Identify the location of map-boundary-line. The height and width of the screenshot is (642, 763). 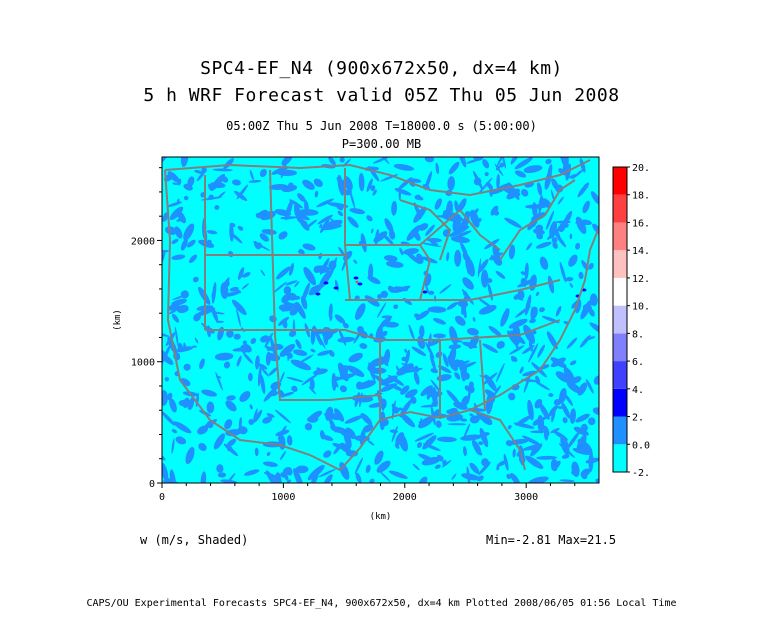
(383, 297).